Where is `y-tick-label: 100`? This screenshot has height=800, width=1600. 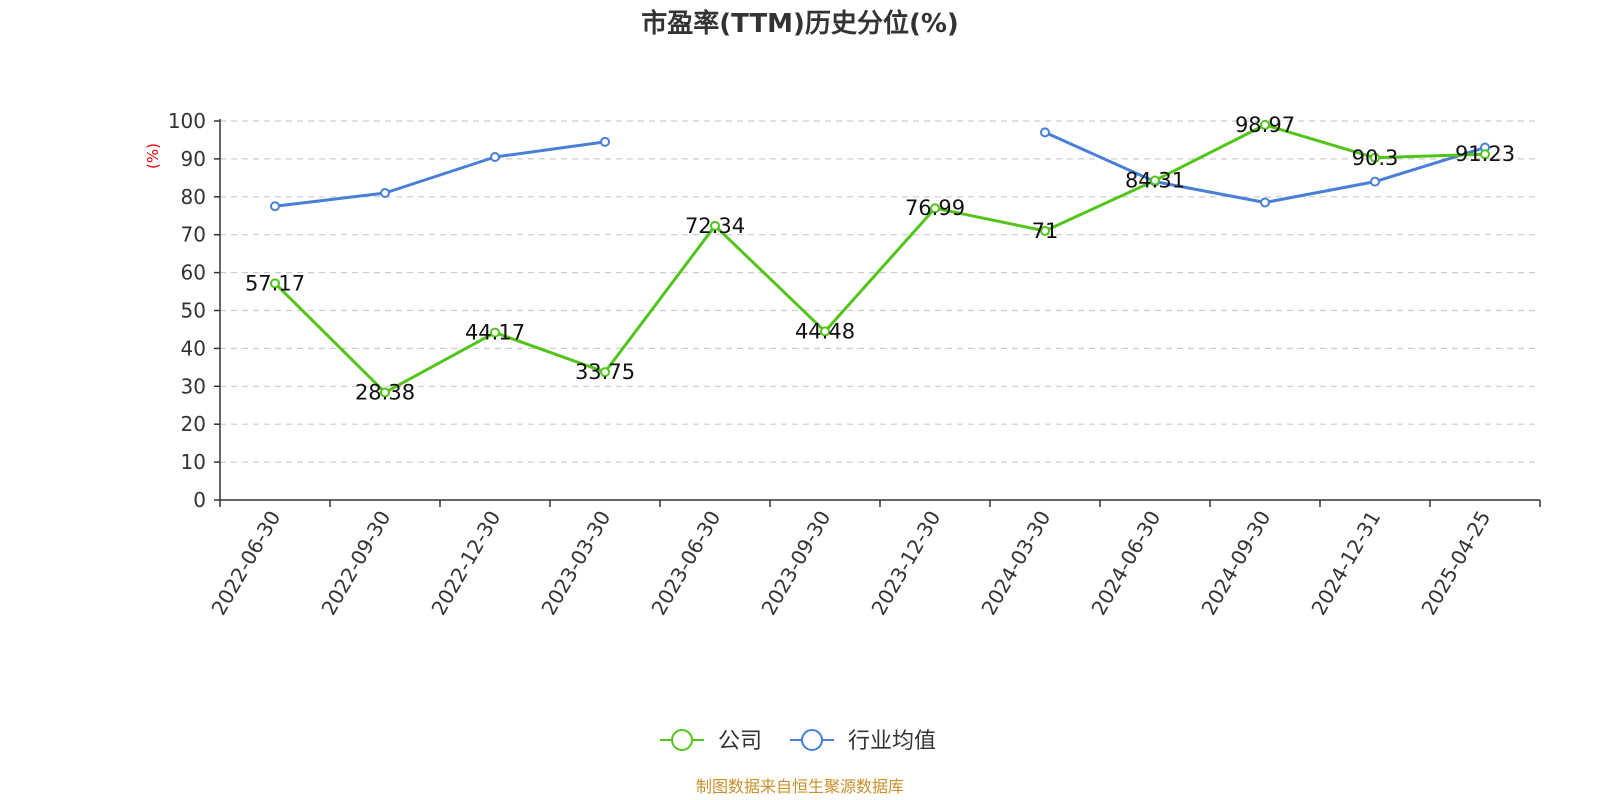
y-tick-label: 100 is located at coordinates (187, 121).